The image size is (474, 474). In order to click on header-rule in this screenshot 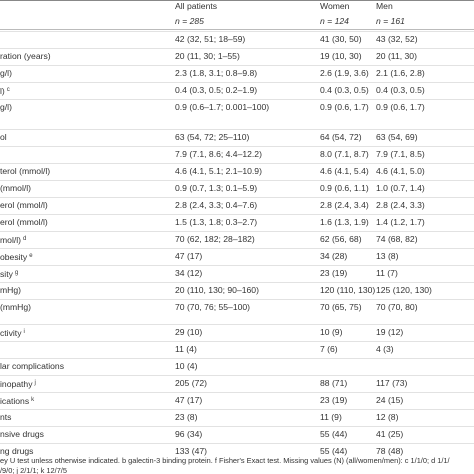, I will do `click(237, 29)`.